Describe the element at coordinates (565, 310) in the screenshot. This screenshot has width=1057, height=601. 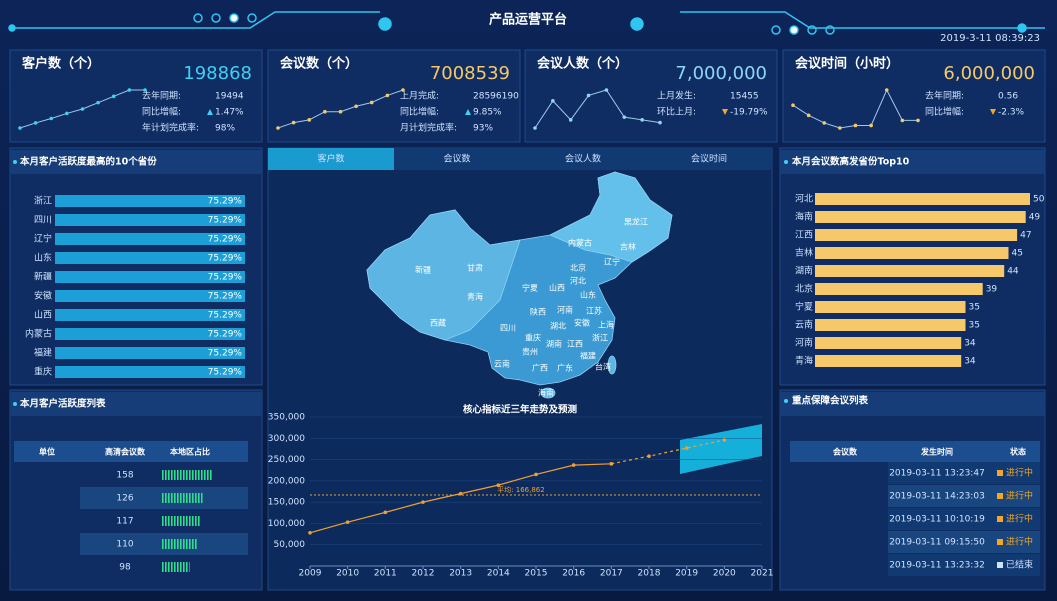
I see `province-label: 河南` at that location.